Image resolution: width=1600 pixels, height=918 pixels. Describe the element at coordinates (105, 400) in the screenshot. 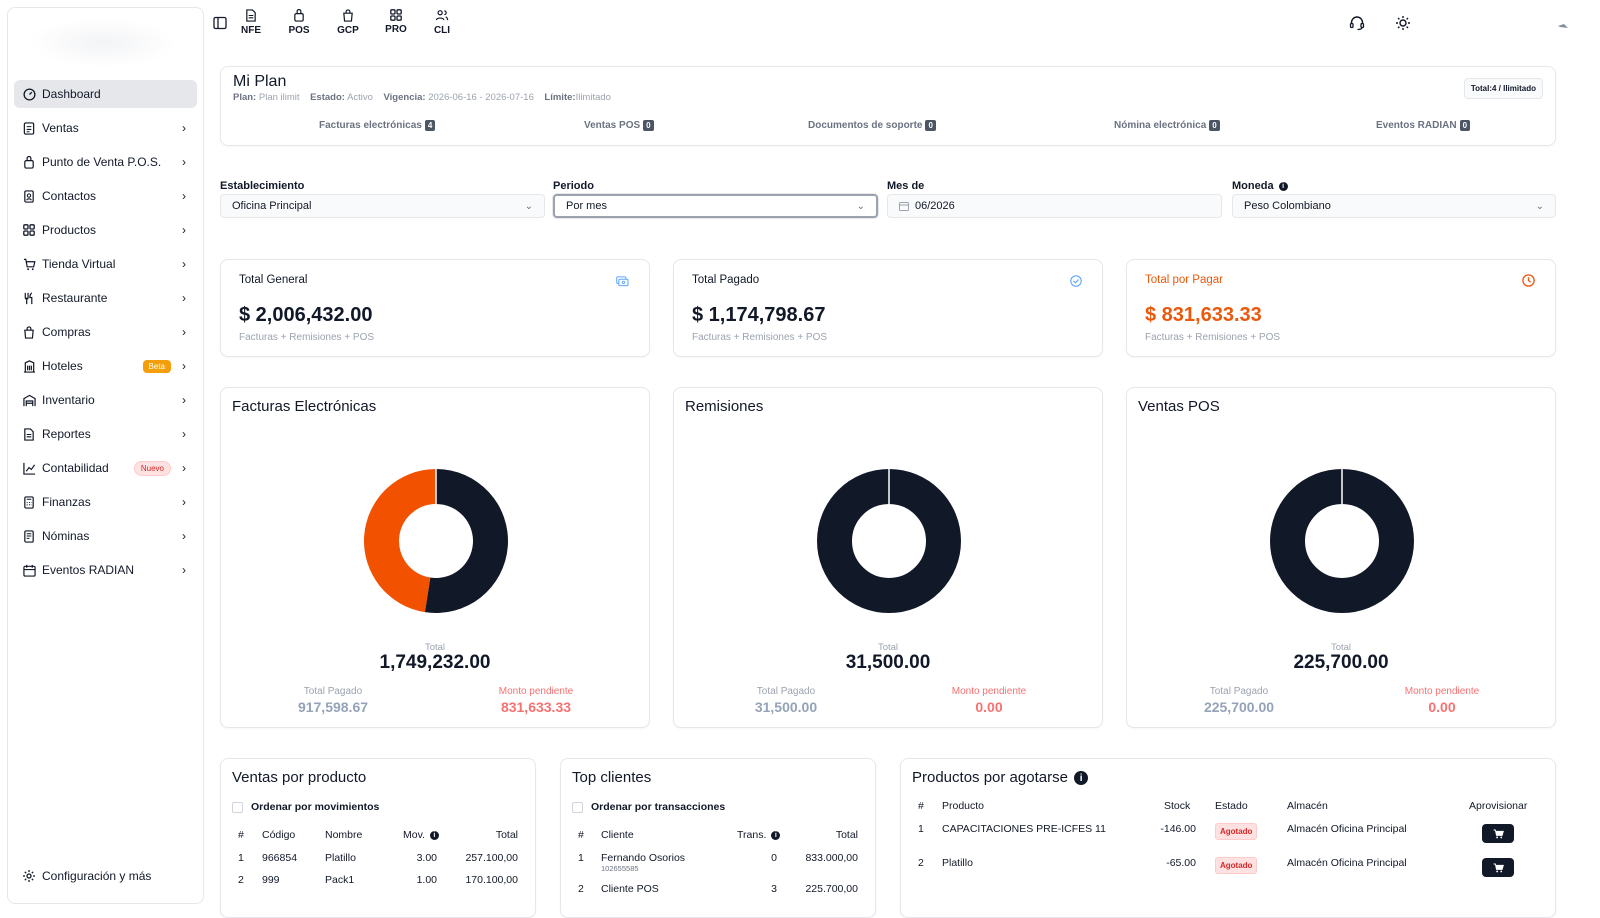

I see `sidebar-item-inventario: Inventario ›` at that location.